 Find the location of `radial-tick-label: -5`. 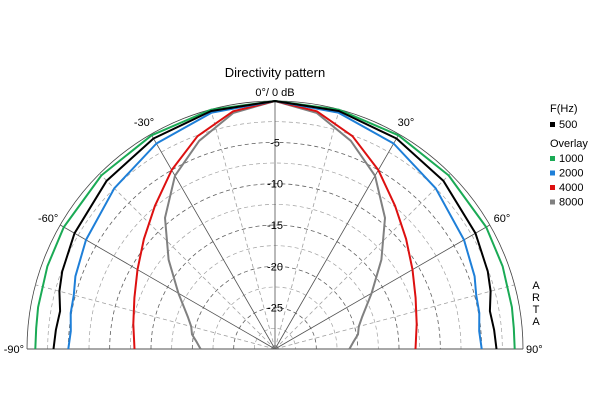

radial-tick-label: -5 is located at coordinates (275, 143).